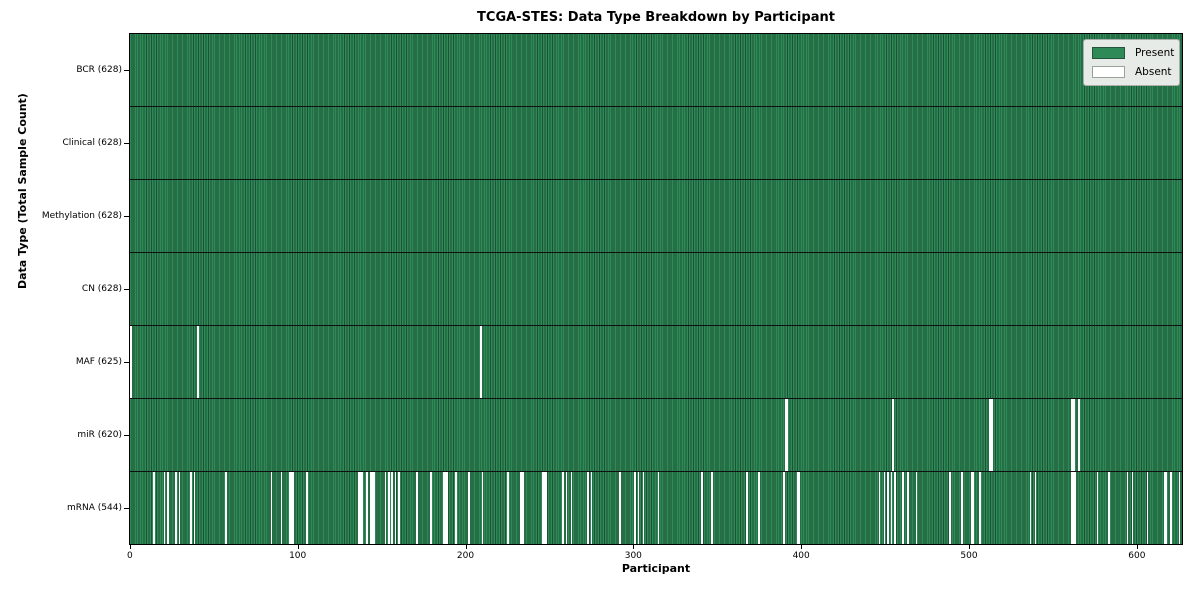 The width and height of the screenshot is (1200, 600). What do you see at coordinates (656, 142) in the screenshot?
I see `row-clinical` at bounding box center [656, 142].